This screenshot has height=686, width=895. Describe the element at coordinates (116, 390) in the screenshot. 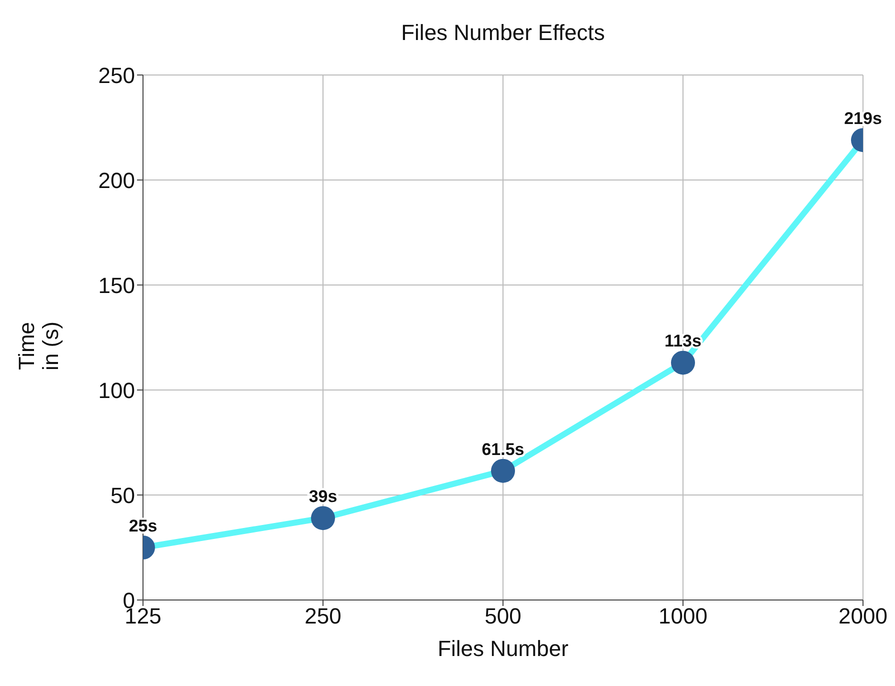

I see `y-tick-label: 100` at that location.